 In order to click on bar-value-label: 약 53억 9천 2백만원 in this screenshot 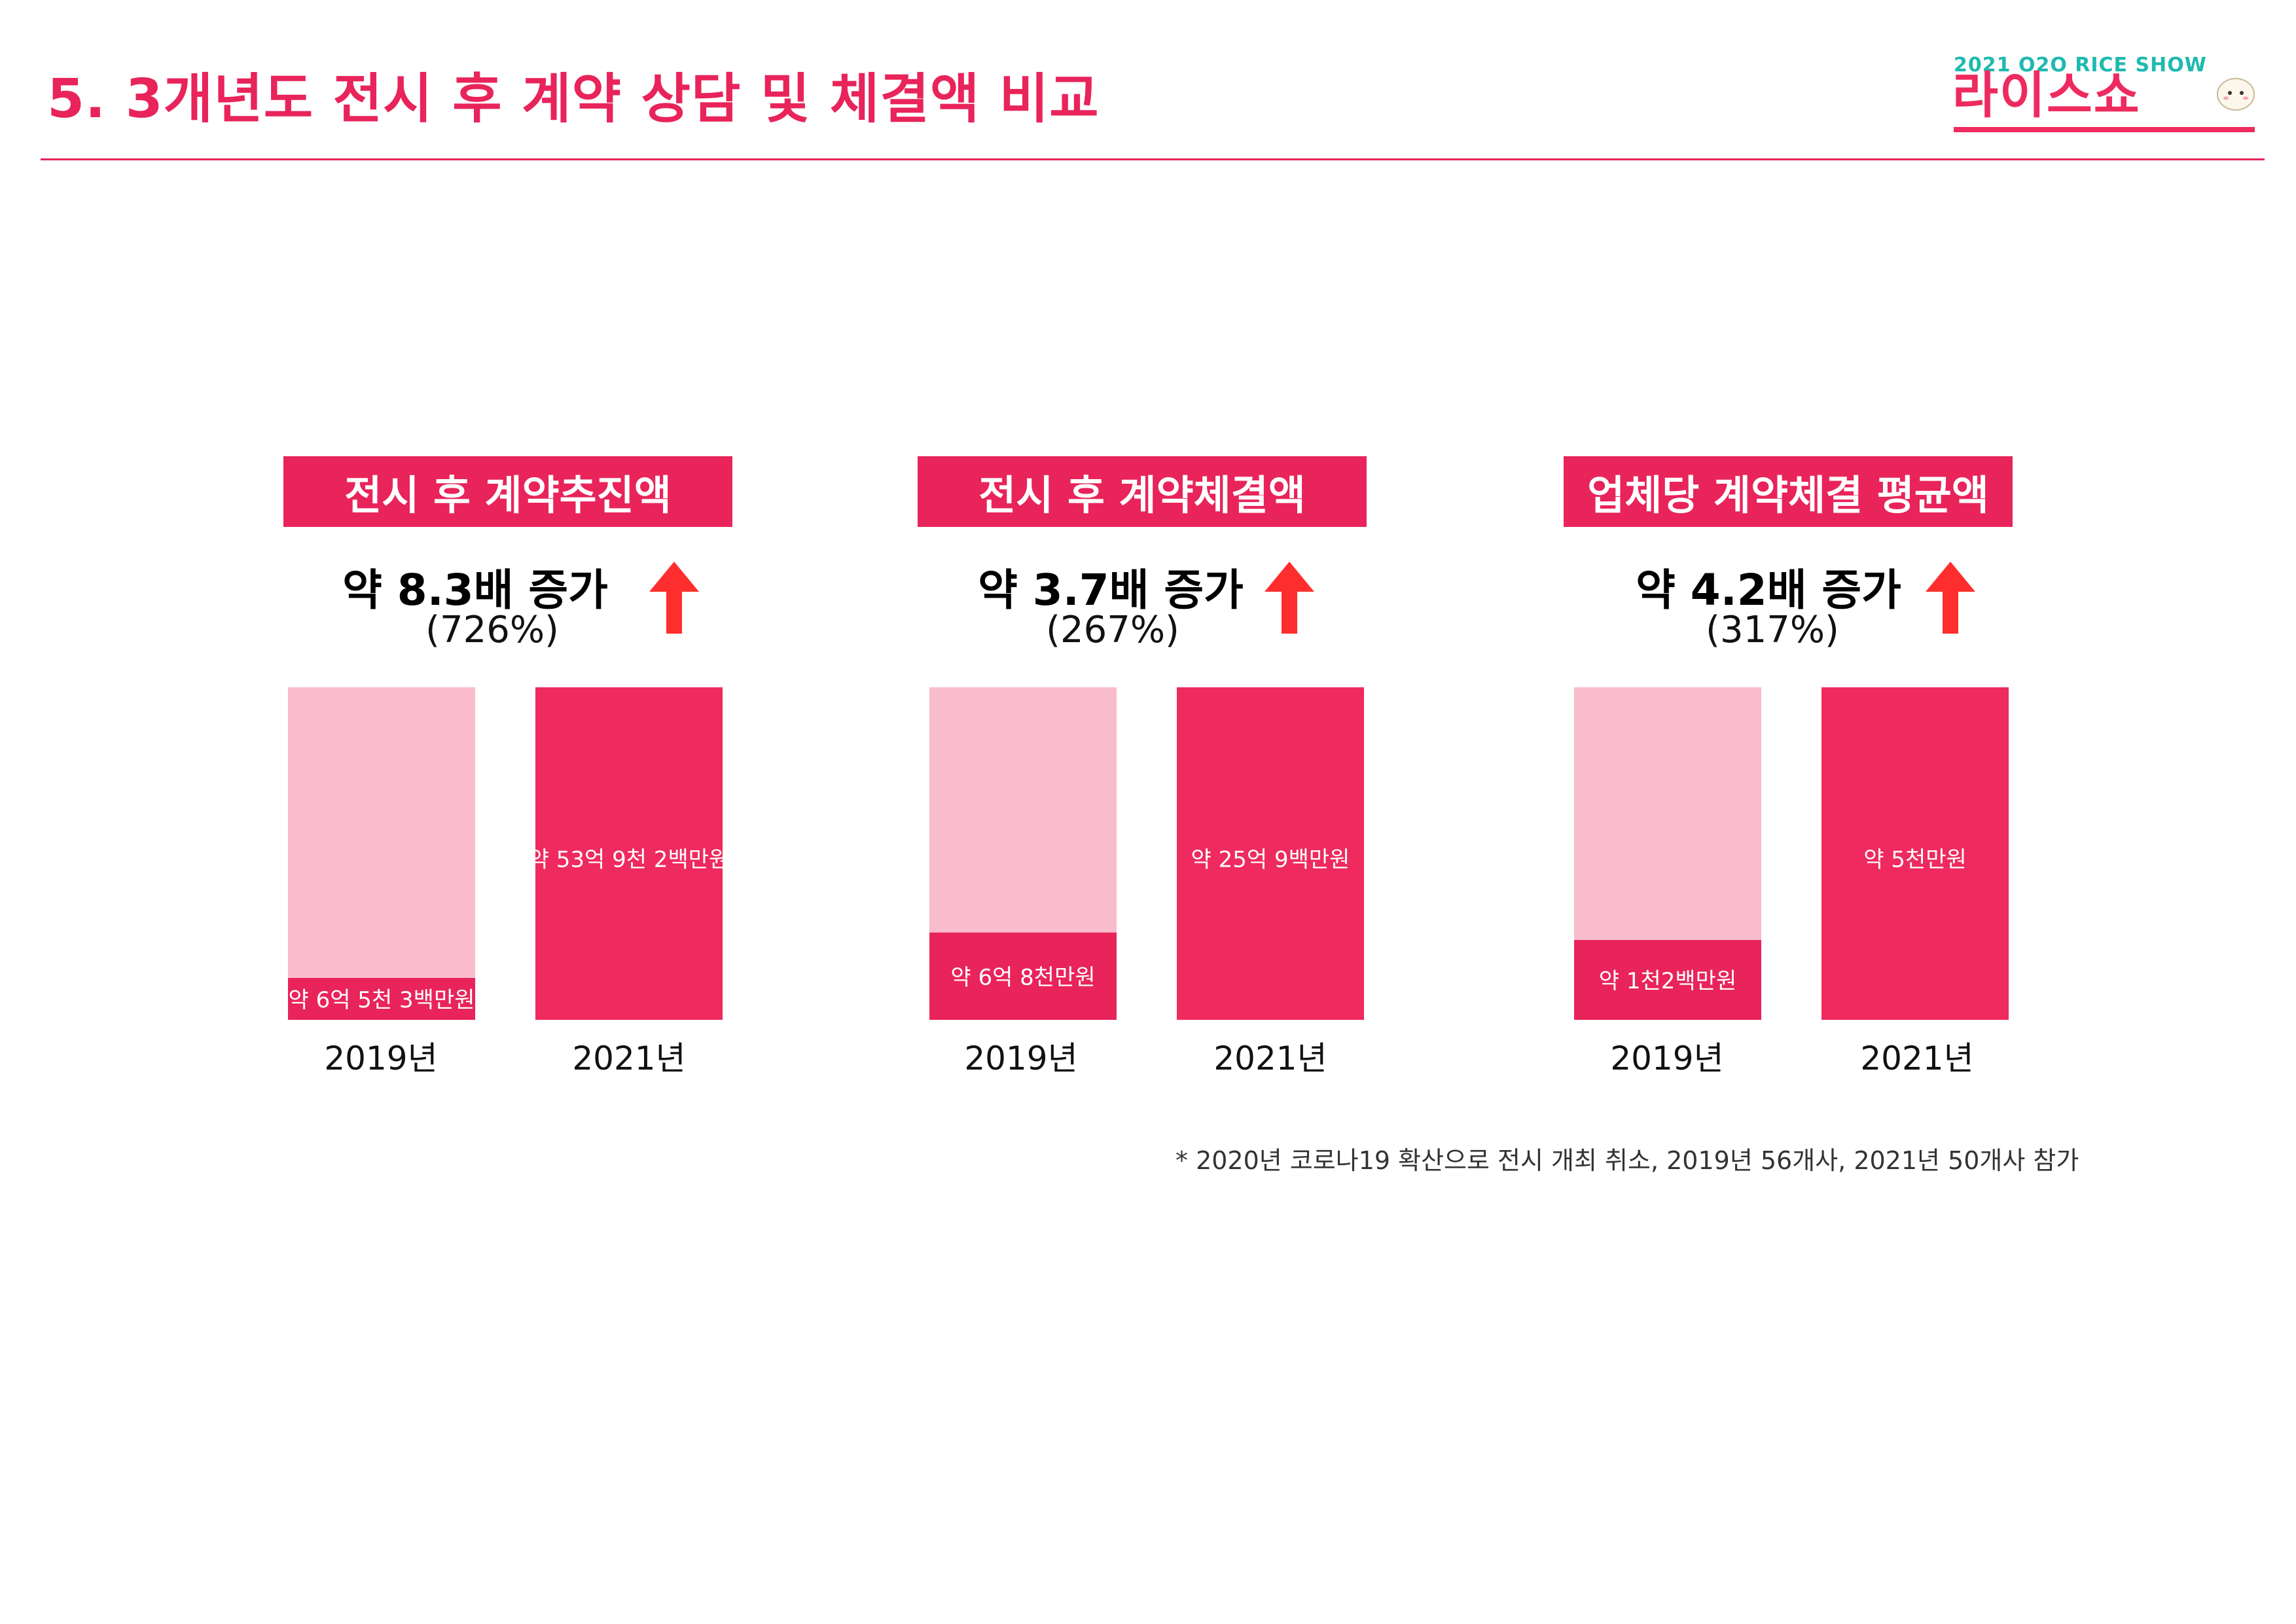, I will do `click(629, 859)`.